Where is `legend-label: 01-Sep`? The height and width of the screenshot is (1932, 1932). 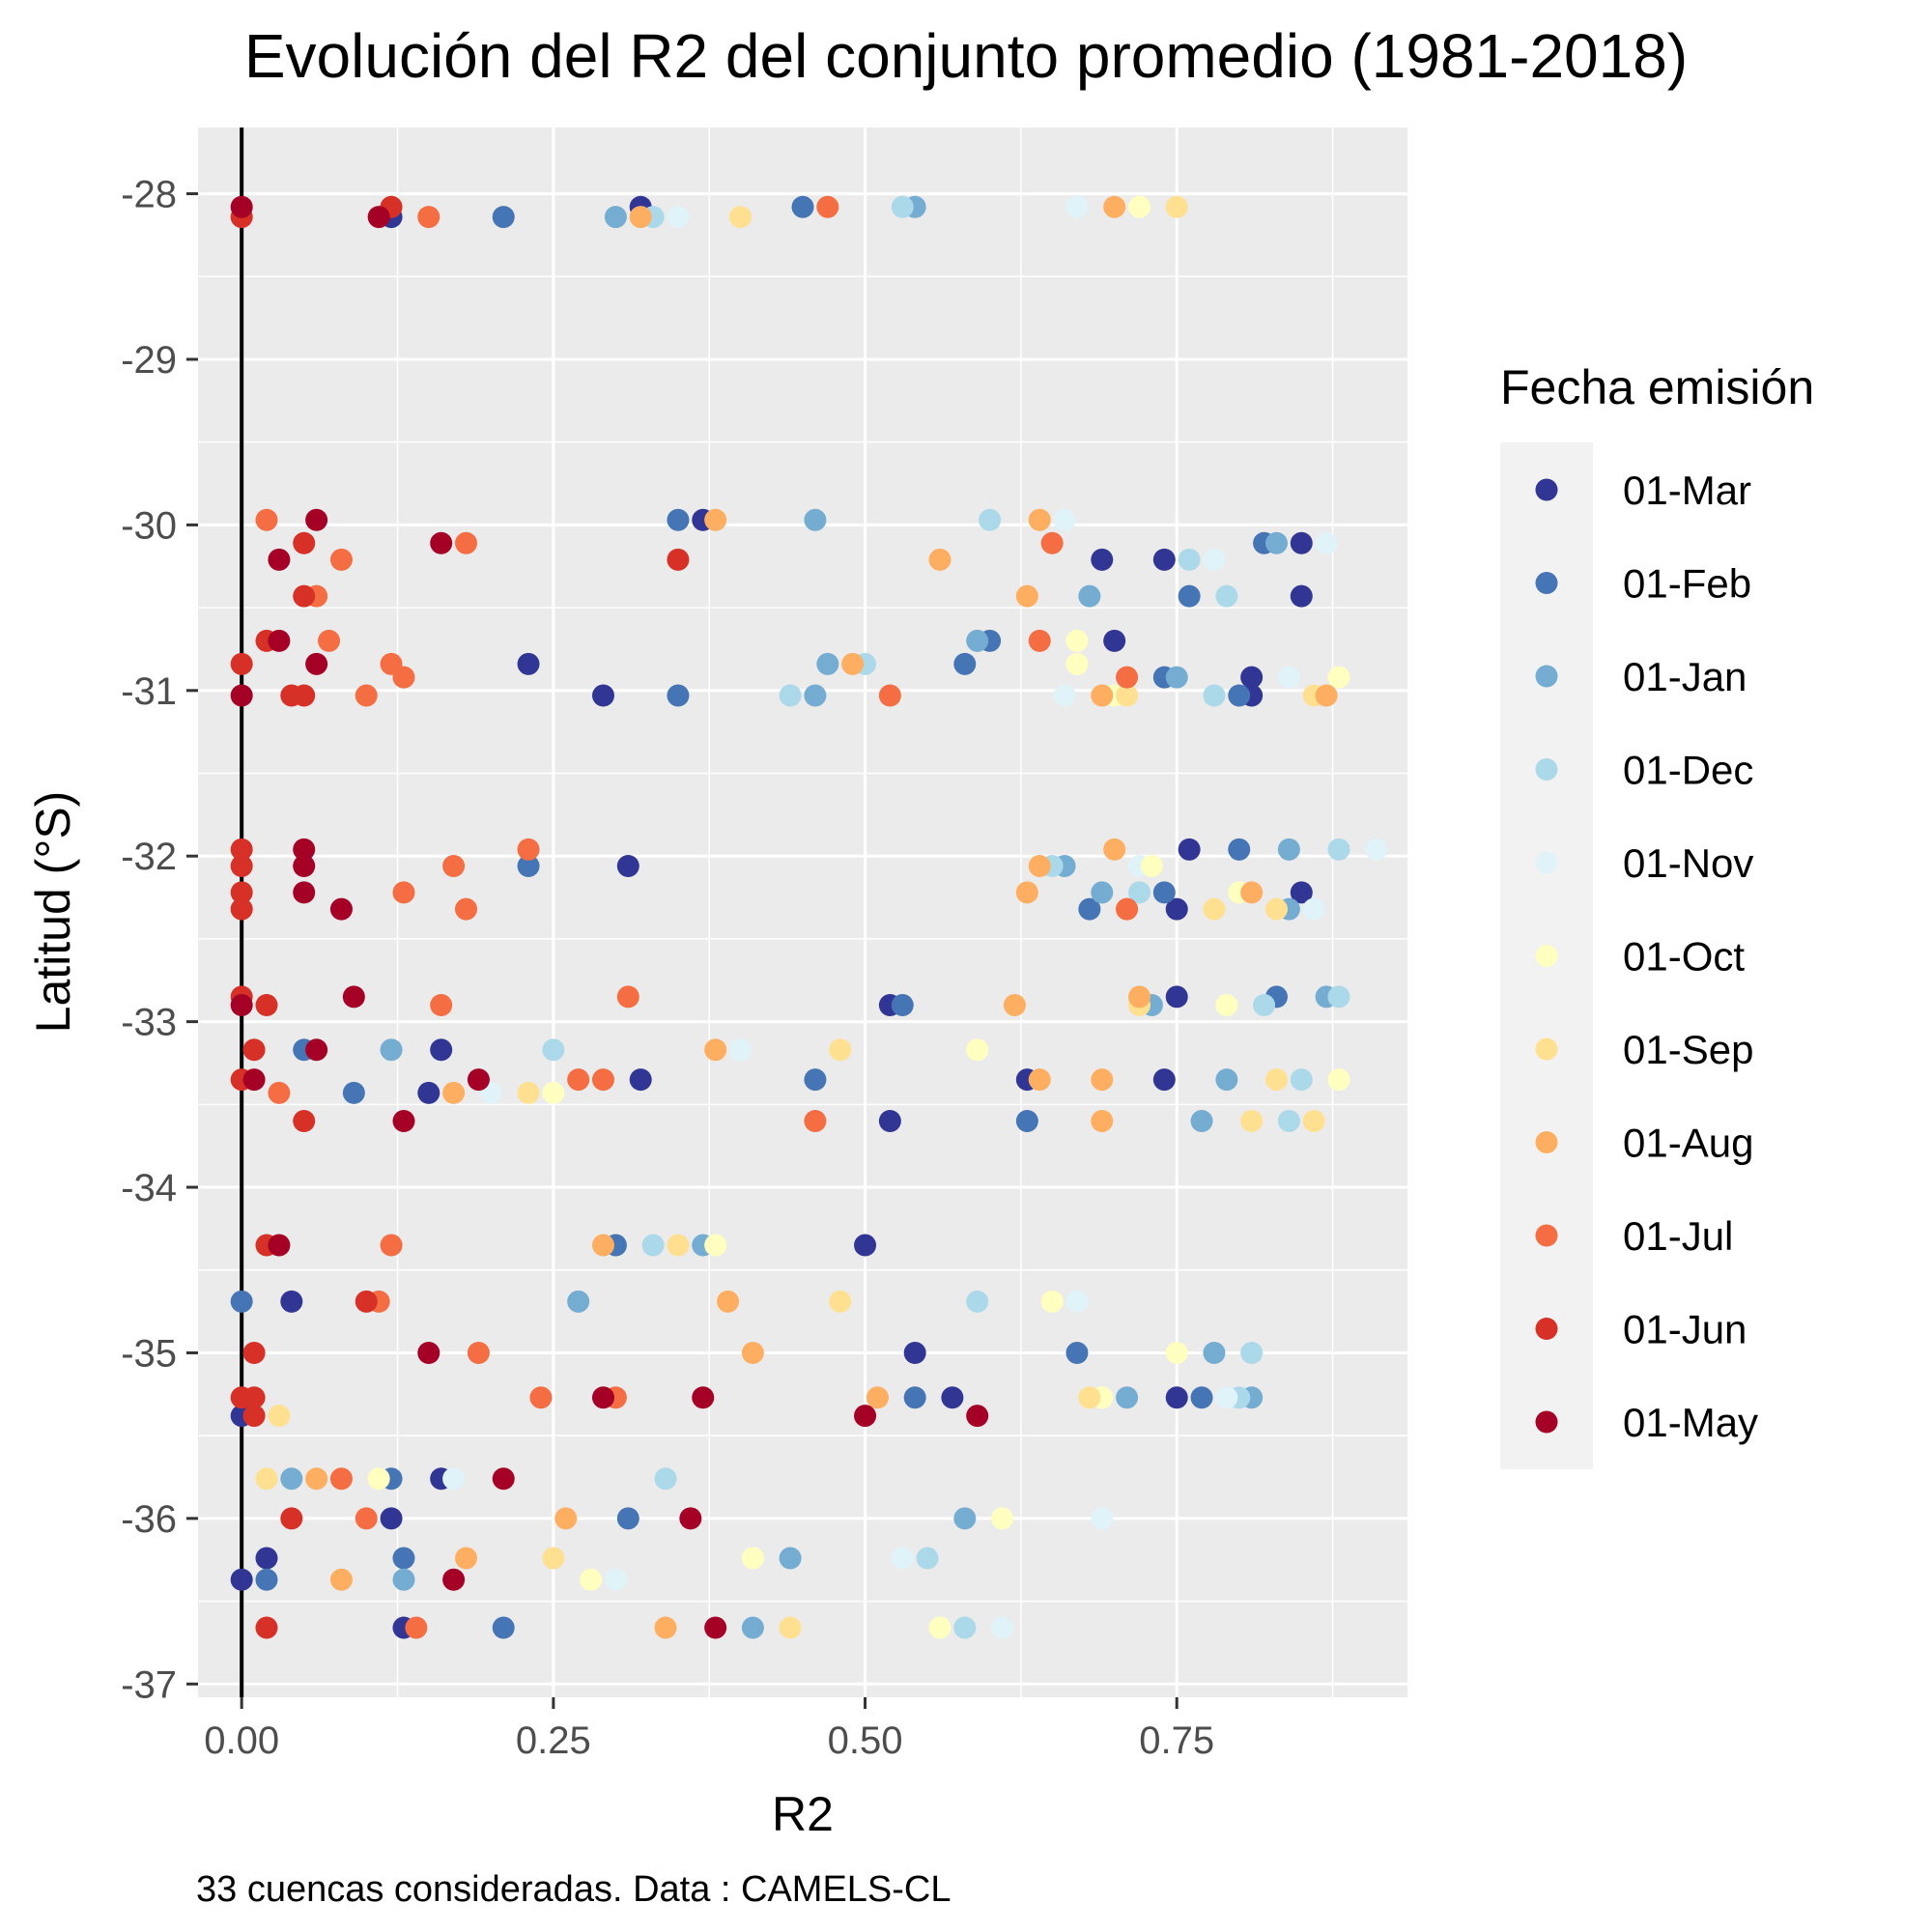
legend-label: 01-Sep is located at coordinates (1688, 1049).